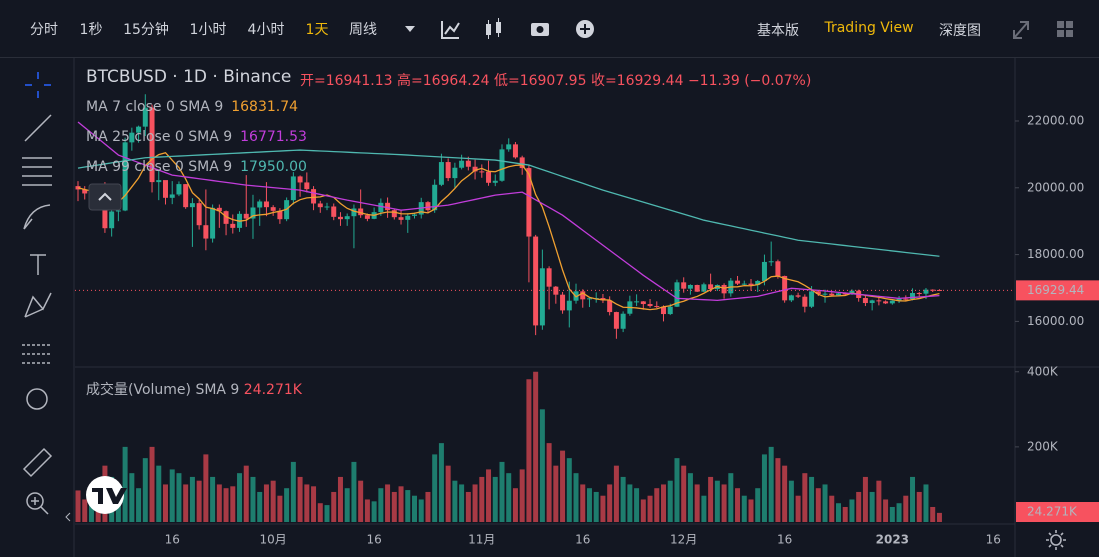 The image size is (1099, 557). I want to click on view-option: Trading View, so click(869, 28).